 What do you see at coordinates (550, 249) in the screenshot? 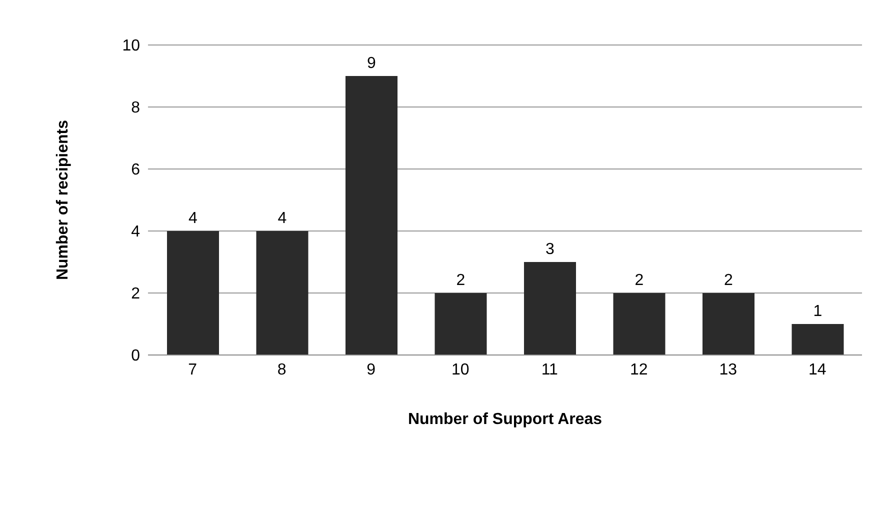
I see `data-label: 3` at bounding box center [550, 249].